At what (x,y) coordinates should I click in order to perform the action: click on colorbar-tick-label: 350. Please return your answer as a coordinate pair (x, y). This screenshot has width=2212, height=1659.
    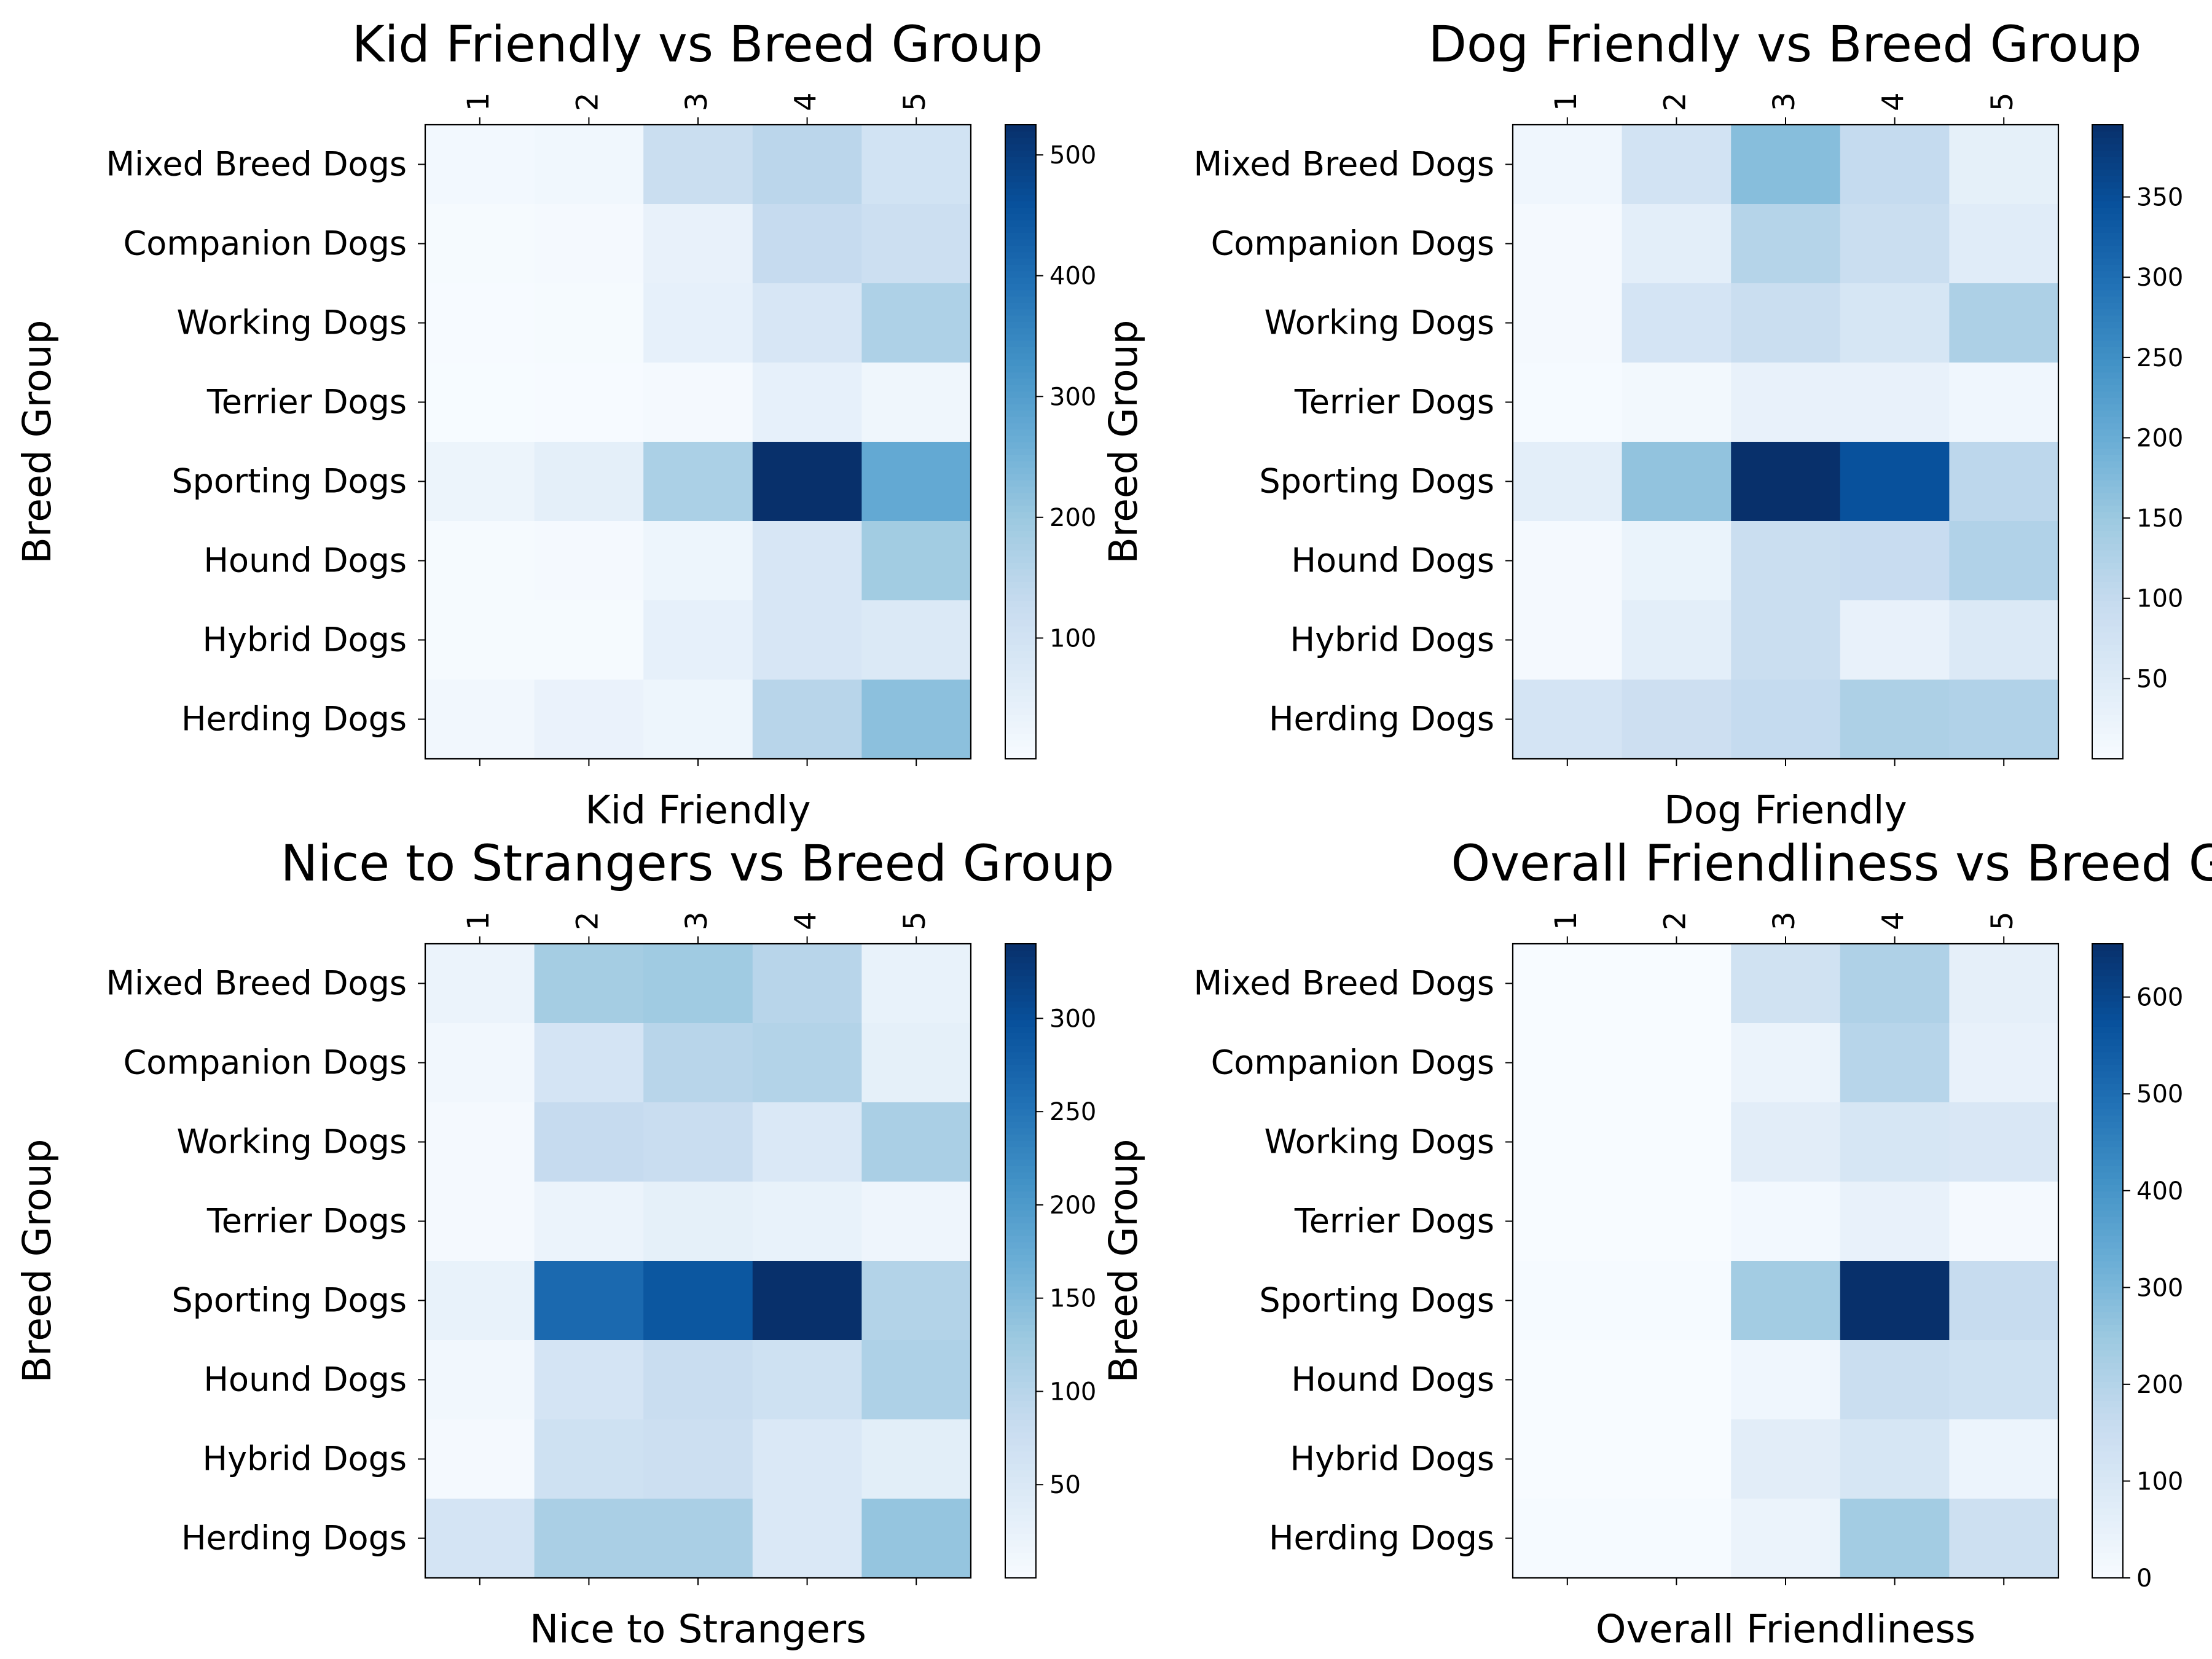
    Looking at the image, I should click on (2159, 198).